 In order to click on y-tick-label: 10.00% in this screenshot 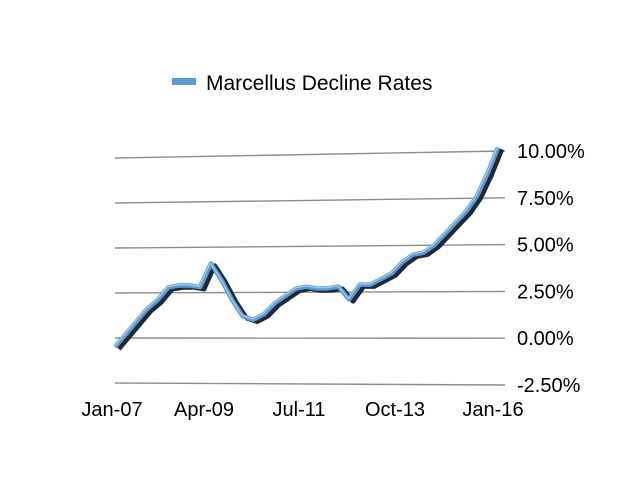, I will do `click(551, 152)`.